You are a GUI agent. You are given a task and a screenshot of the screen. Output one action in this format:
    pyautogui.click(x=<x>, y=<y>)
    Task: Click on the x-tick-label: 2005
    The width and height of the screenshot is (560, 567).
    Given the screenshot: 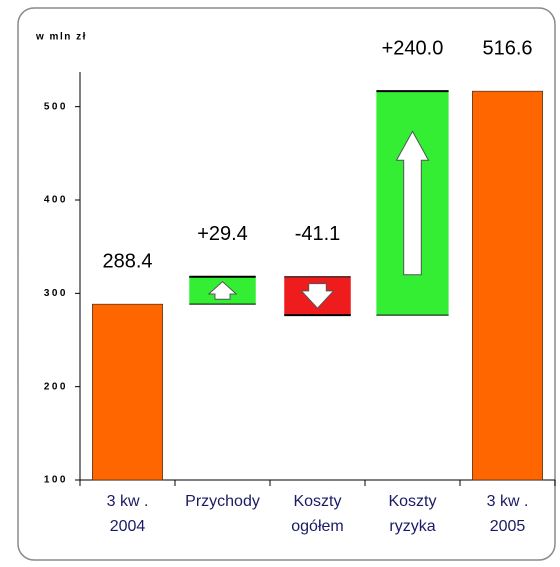 What is the action you would take?
    pyautogui.click(x=508, y=526)
    